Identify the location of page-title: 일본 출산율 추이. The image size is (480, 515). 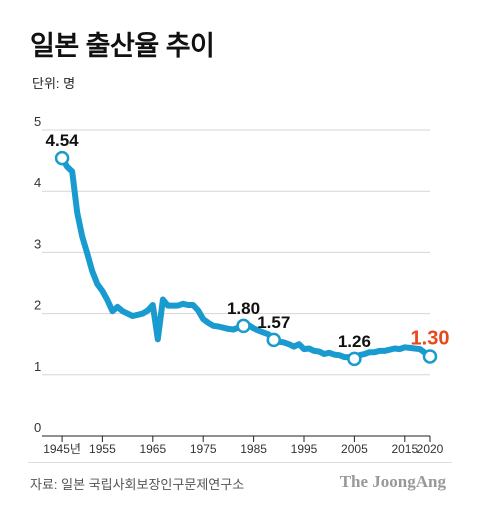
(122, 46).